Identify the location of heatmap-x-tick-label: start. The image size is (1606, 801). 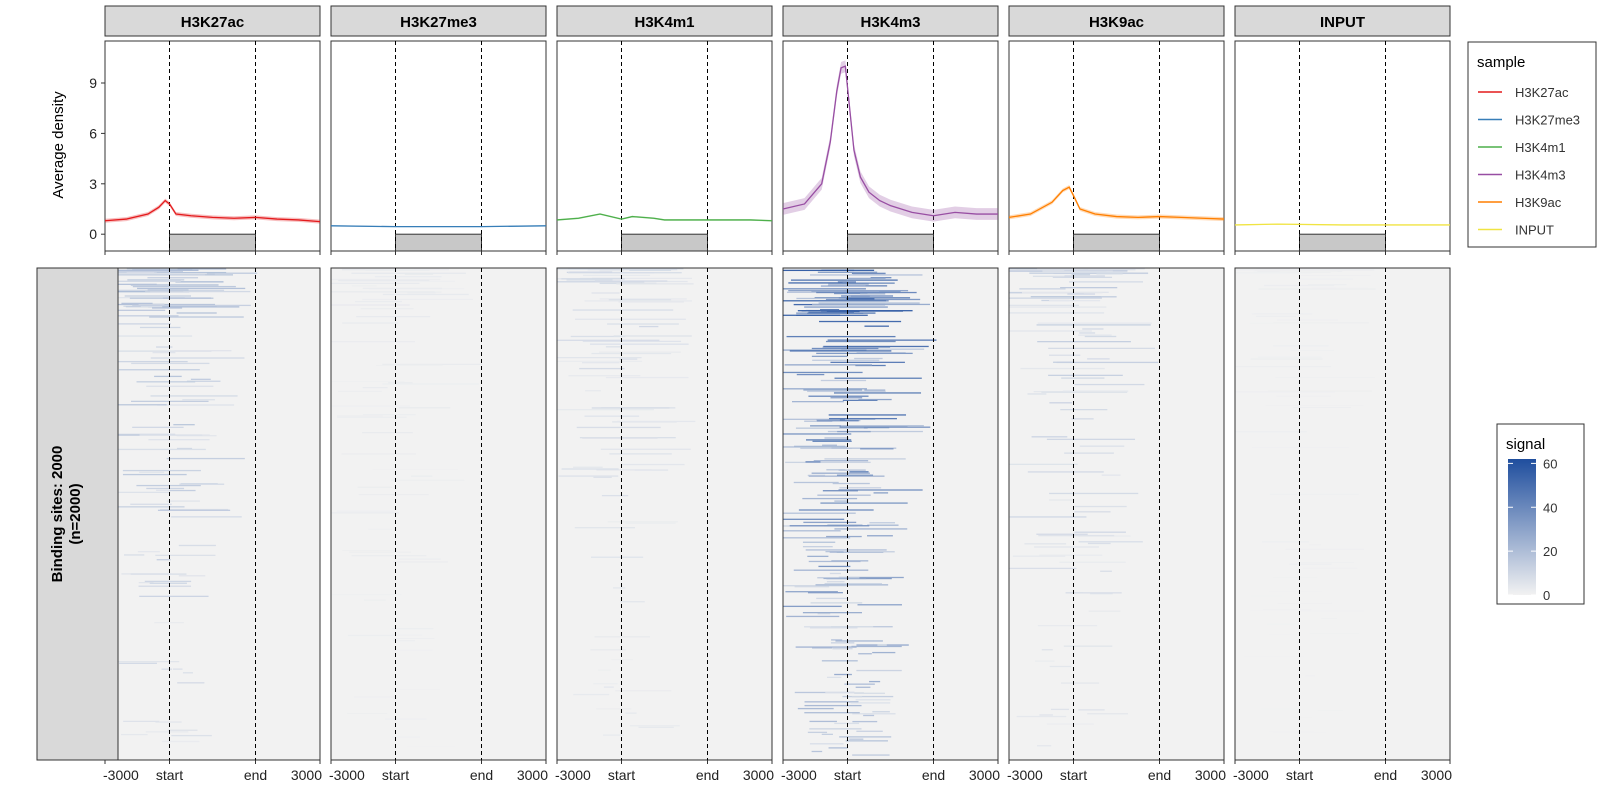
(847, 775).